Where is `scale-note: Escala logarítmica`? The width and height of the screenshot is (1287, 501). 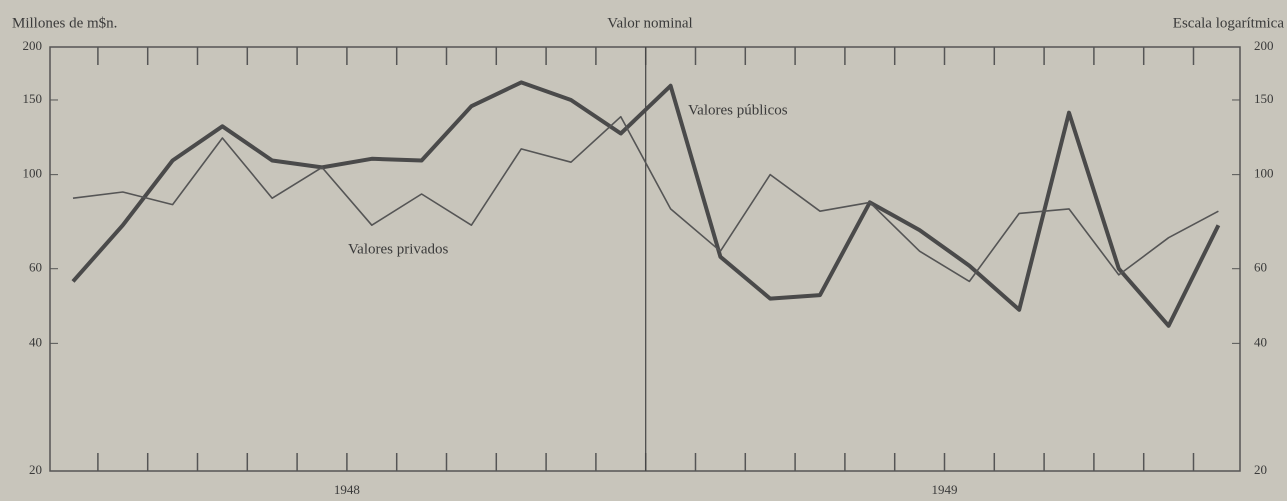
scale-note: Escala logarítmica is located at coordinates (1229, 23).